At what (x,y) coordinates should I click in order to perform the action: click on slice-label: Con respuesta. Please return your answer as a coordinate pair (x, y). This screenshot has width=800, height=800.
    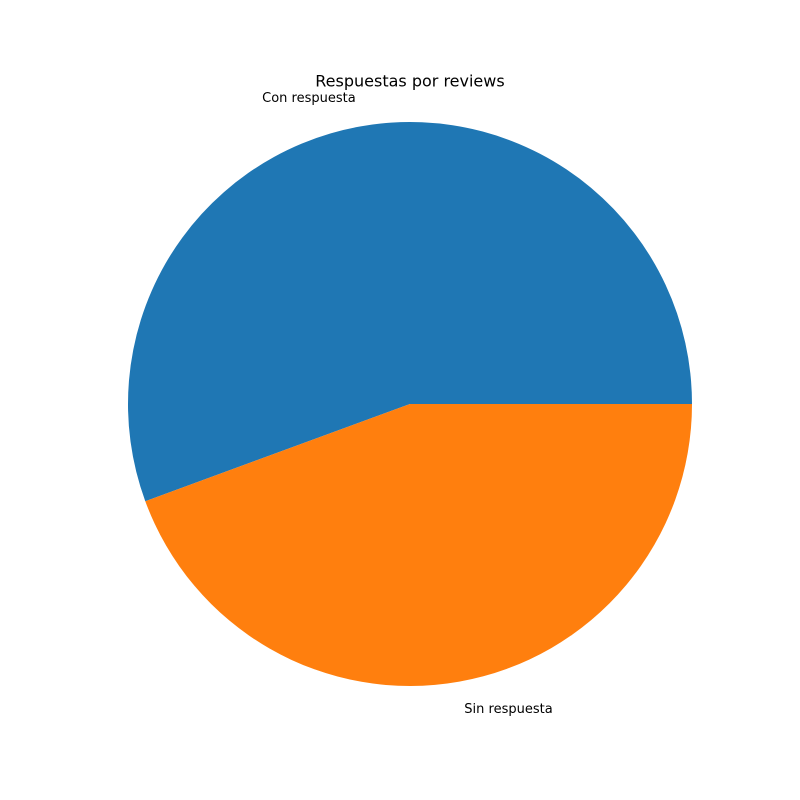
    Looking at the image, I should click on (309, 98).